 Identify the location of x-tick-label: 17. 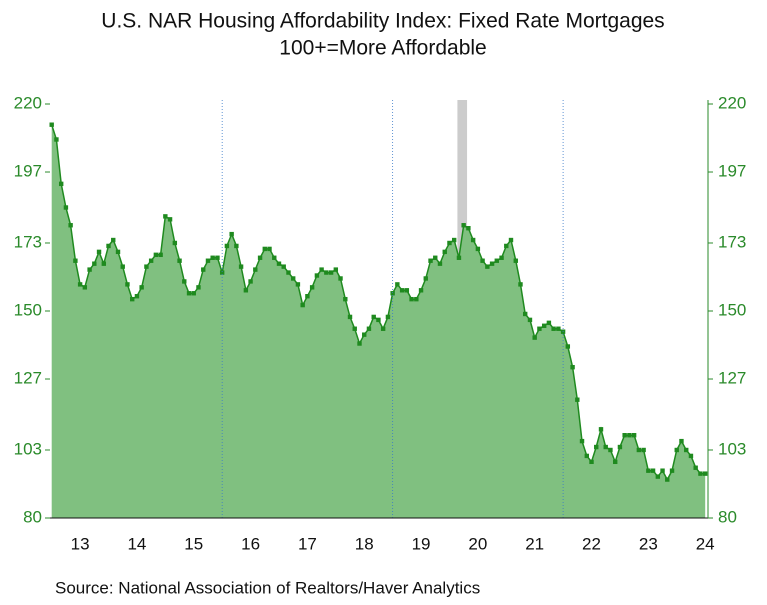
(307, 543).